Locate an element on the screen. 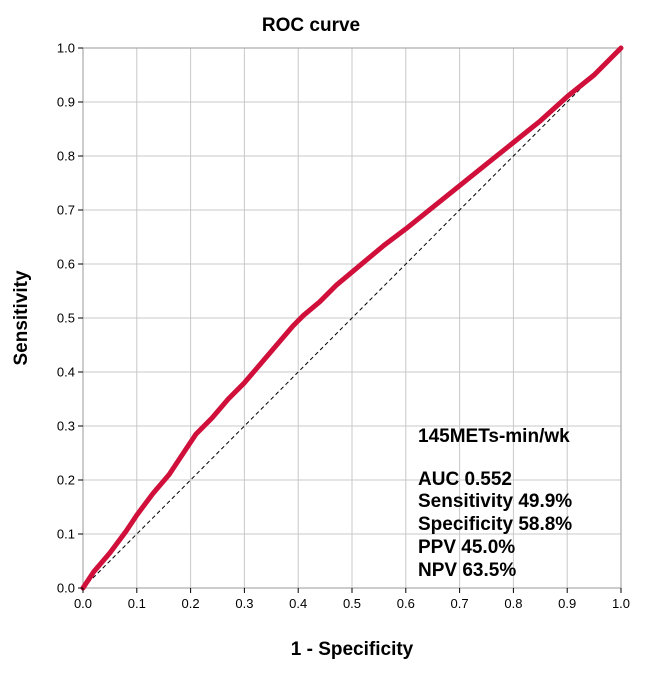 The height and width of the screenshot is (674, 649). x-tick-label: 0.9 is located at coordinates (567, 603).